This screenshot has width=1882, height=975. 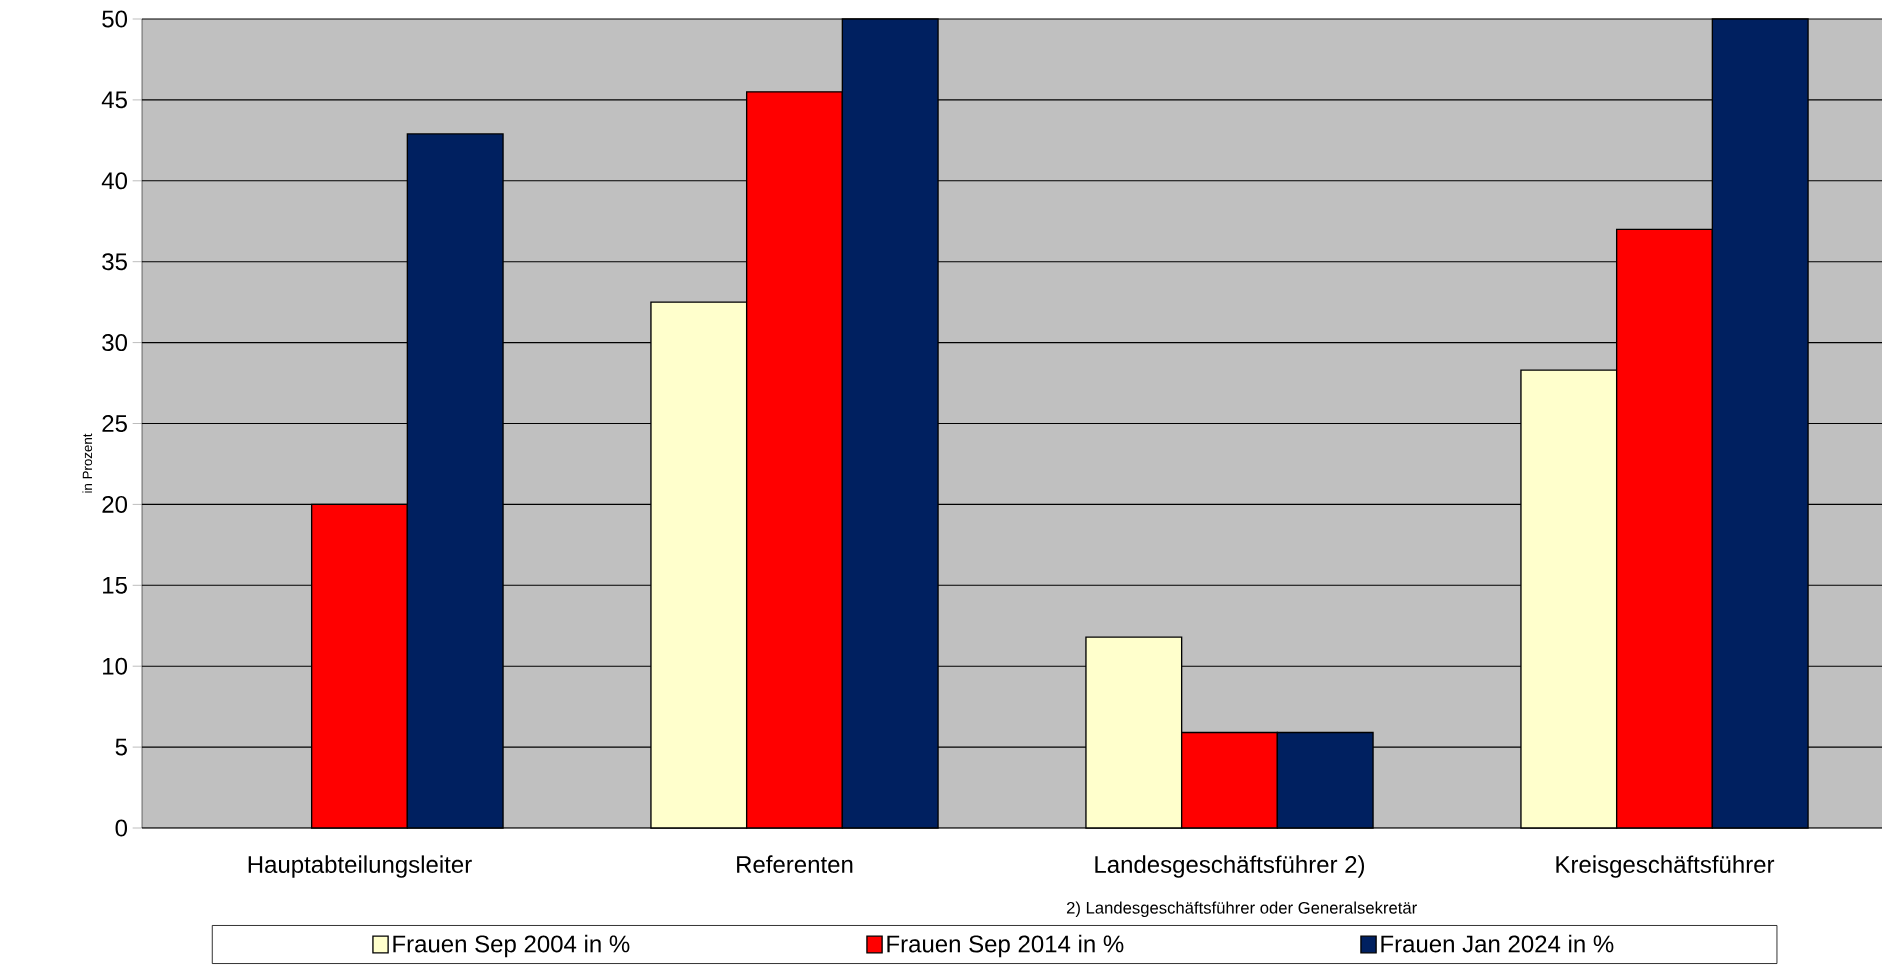 What do you see at coordinates (114, 423) in the screenshot?
I see `y-tick-label: 25` at bounding box center [114, 423].